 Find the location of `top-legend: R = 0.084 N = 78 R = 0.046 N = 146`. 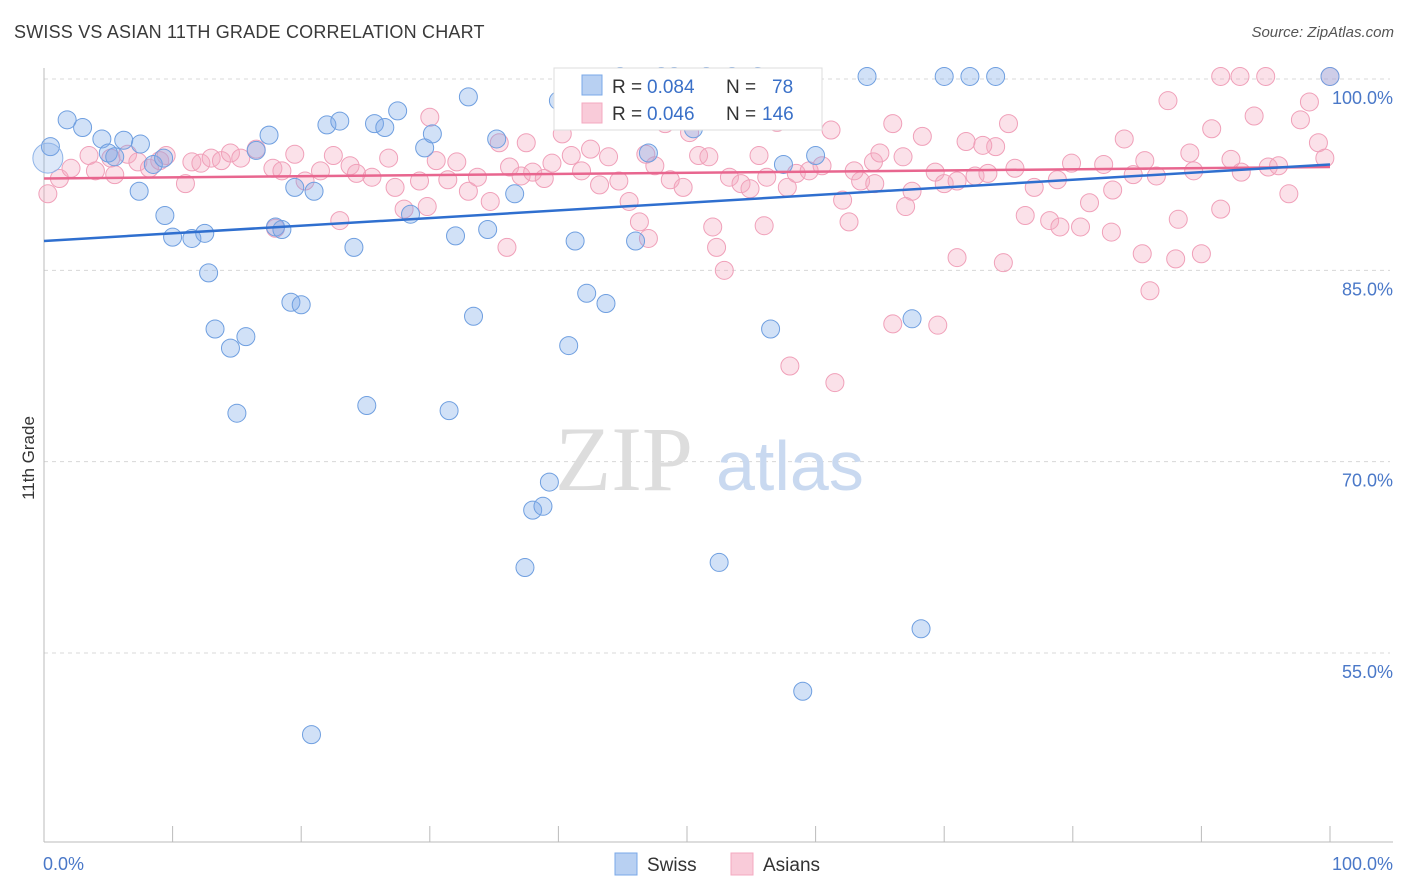

top-legend: R = 0.084 N = 78 R = 0.046 N = 146 is located at coordinates (688, 99).